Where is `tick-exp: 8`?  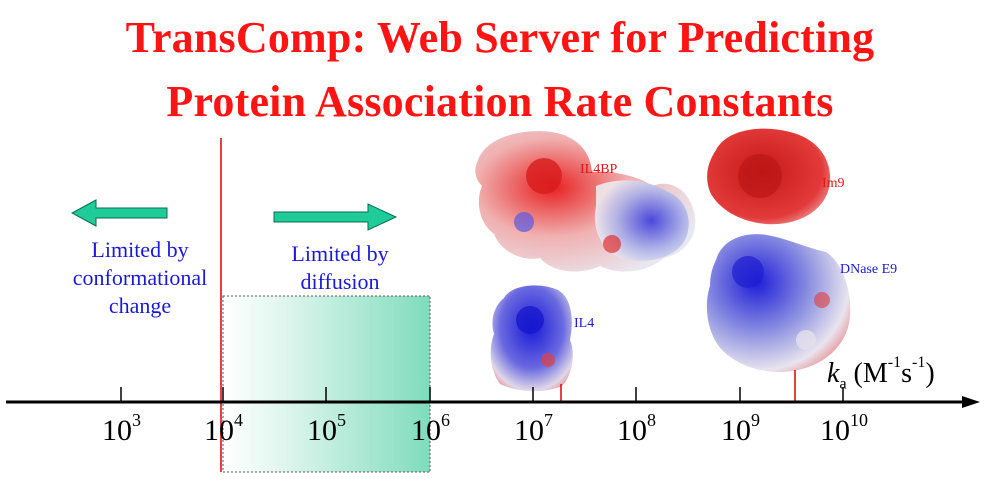 tick-exp: 8 is located at coordinates (651, 420).